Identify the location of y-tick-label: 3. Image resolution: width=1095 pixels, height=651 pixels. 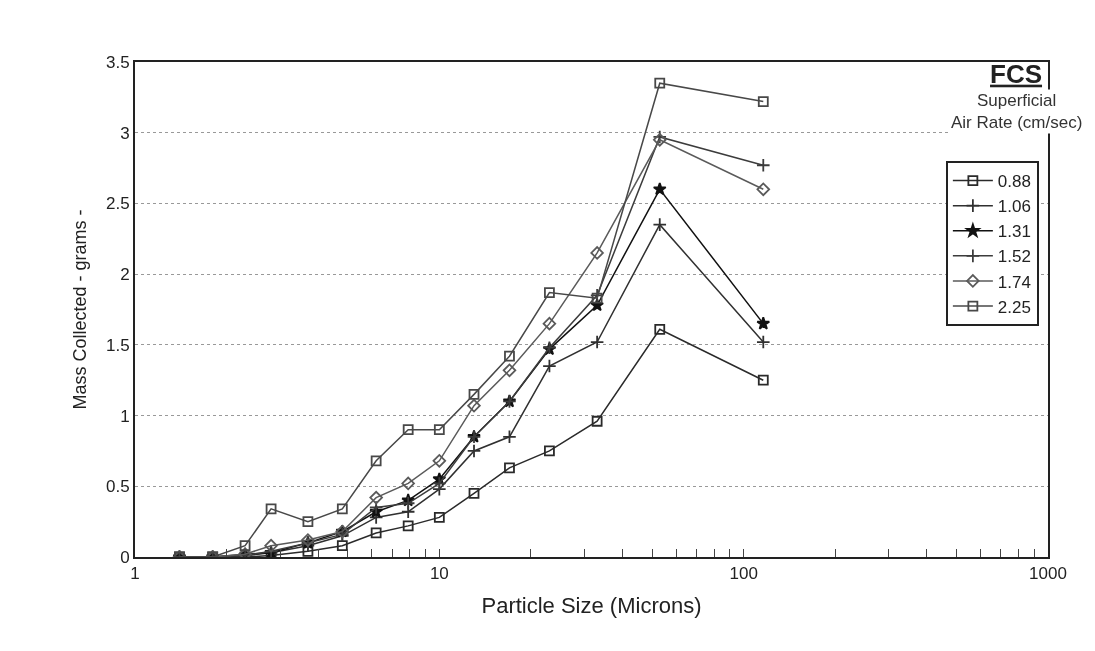
(125, 133).